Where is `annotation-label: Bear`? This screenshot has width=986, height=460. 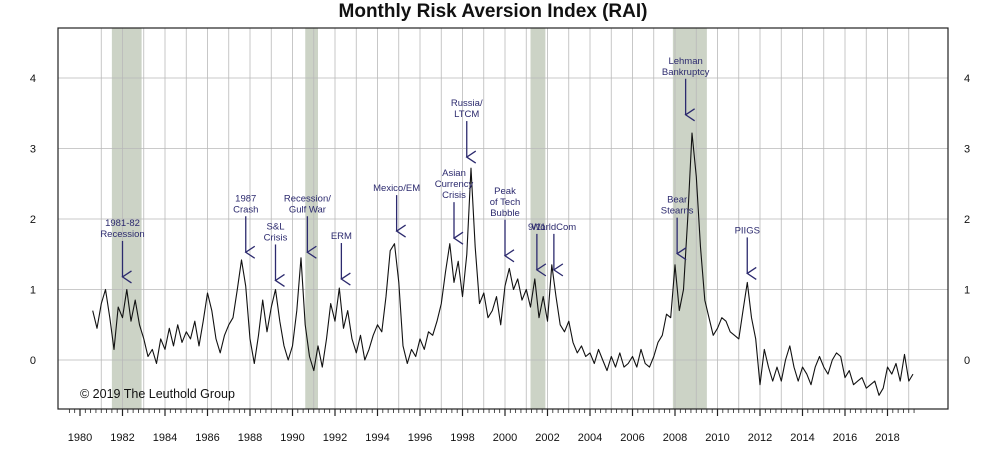 annotation-label: Bear is located at coordinates (677, 200).